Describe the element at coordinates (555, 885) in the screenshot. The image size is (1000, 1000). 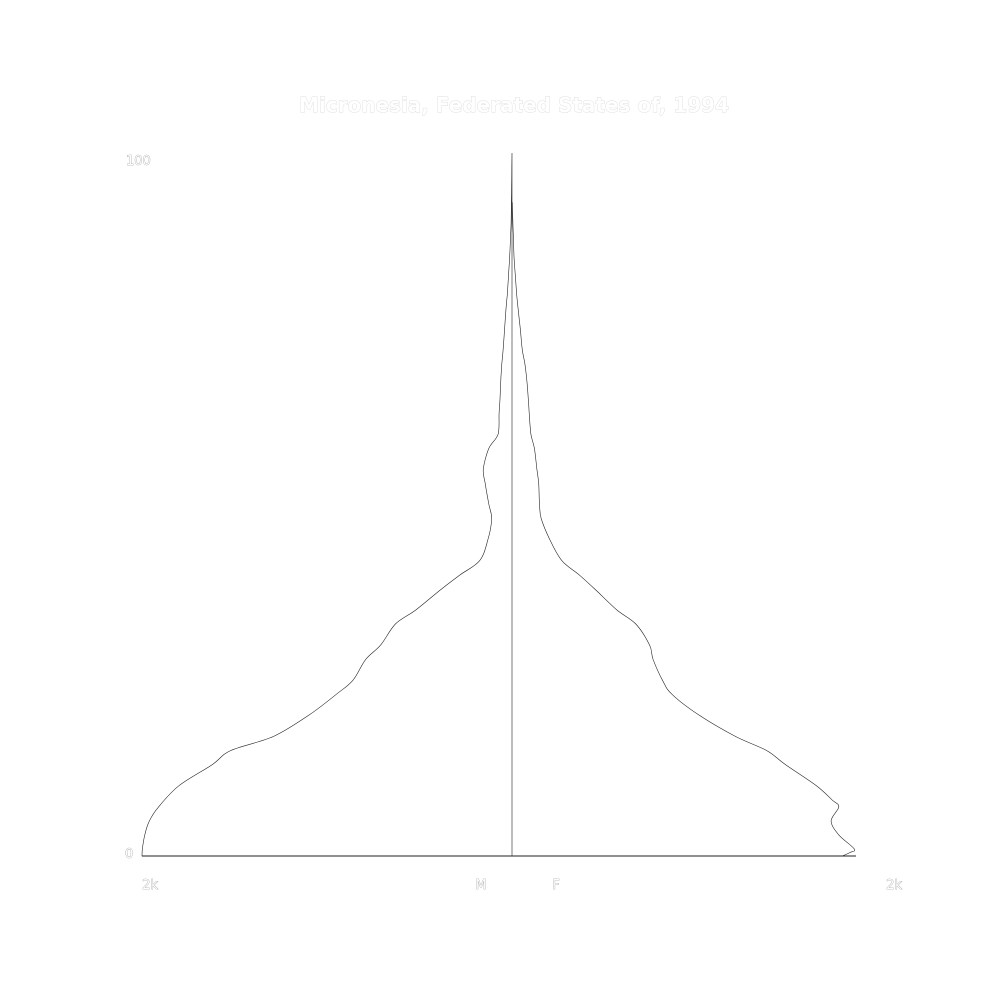
I see `x-tick-label-female: F` at that location.